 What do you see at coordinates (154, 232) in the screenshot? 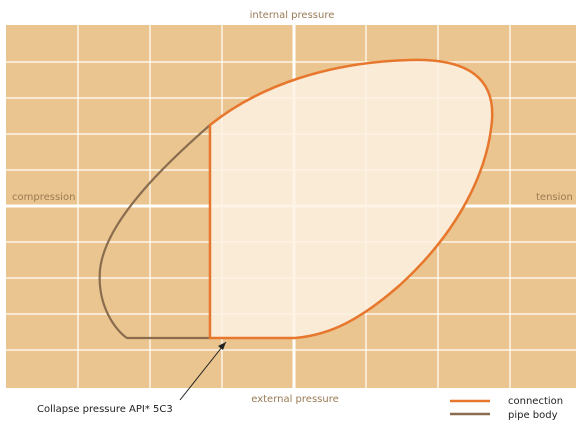
I see `pipe-body-curve` at bounding box center [154, 232].